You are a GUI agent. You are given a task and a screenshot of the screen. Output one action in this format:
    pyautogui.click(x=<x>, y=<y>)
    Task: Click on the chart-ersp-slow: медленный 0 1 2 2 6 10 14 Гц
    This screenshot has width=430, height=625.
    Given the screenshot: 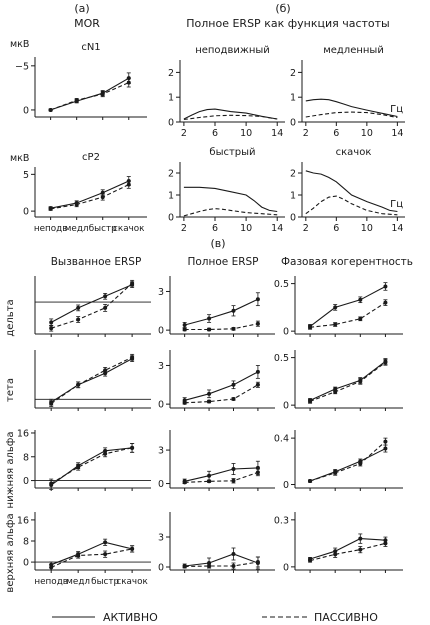 What is the action you would take?
    pyautogui.click(x=347, y=92)
    